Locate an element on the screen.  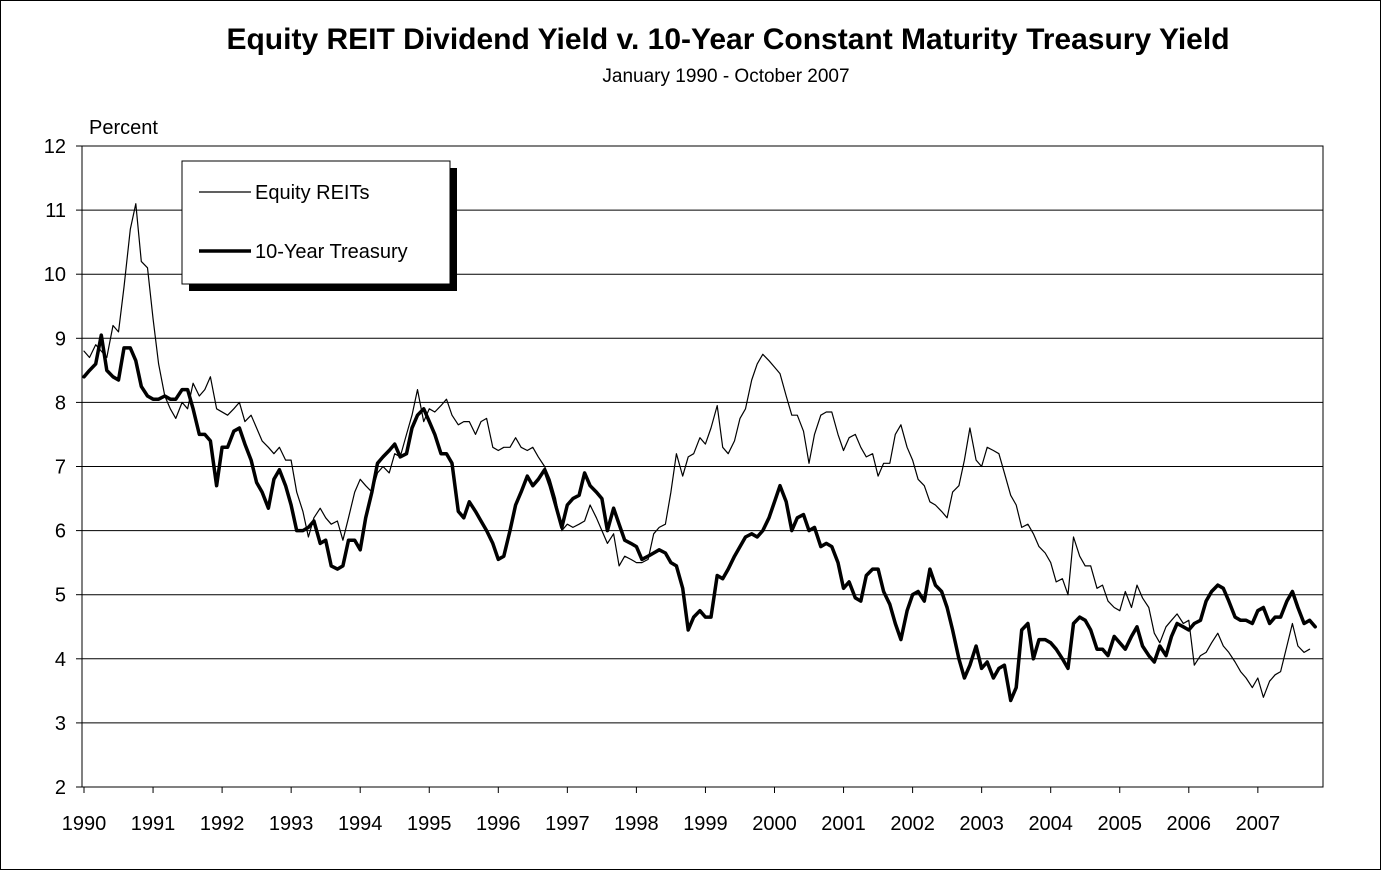
y-tick-label: 12 is located at coordinates (55, 147).